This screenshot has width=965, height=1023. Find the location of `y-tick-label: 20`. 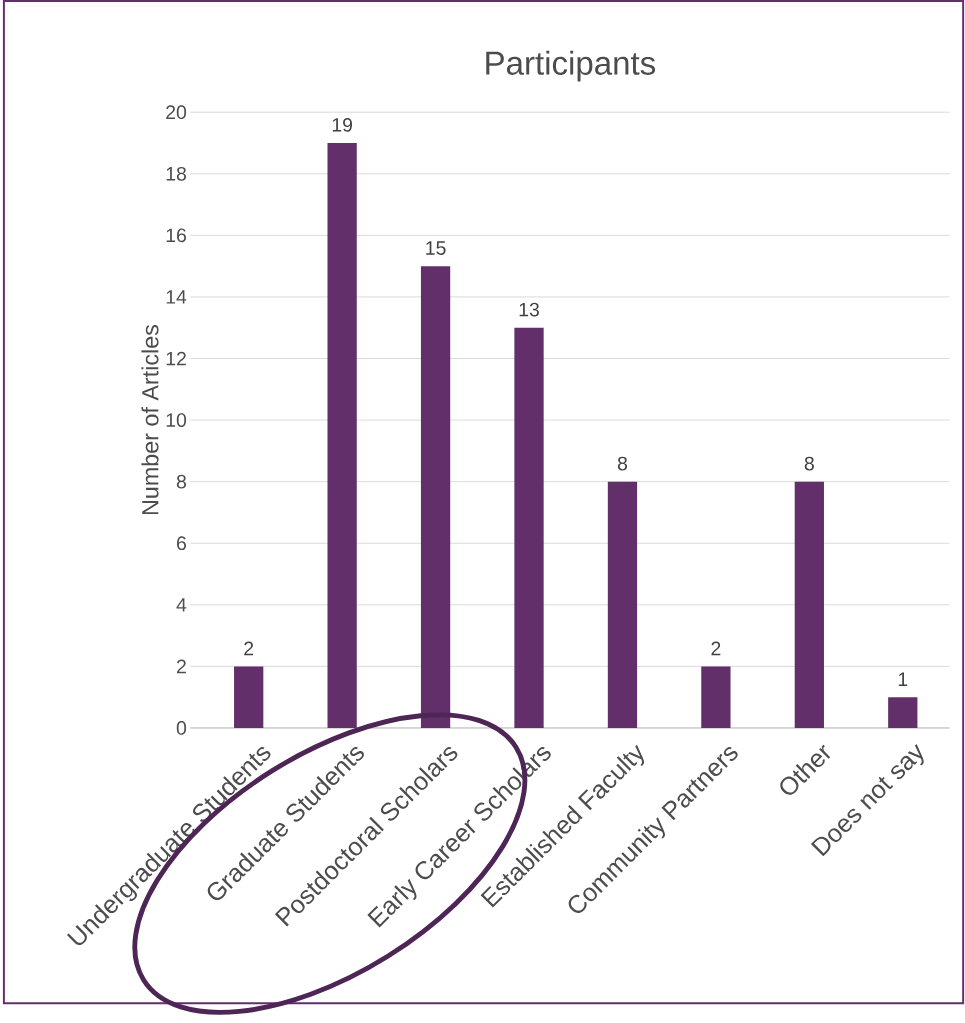

y-tick-label: 20 is located at coordinates (176, 112).